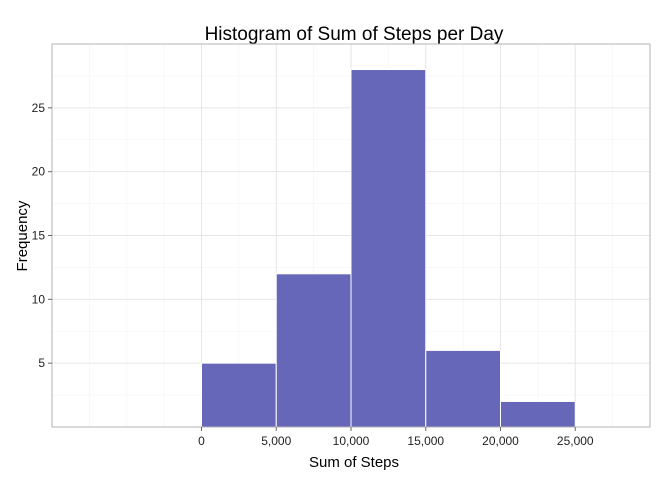 The width and height of the screenshot is (672, 480). I want to click on x-tick-label: 15,000, so click(425, 441).